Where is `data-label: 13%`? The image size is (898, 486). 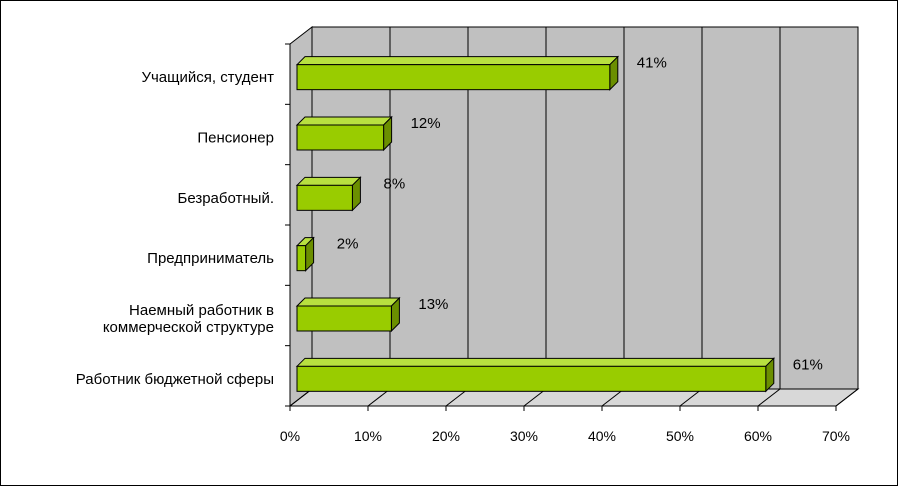
data-label: 13% is located at coordinates (433, 304).